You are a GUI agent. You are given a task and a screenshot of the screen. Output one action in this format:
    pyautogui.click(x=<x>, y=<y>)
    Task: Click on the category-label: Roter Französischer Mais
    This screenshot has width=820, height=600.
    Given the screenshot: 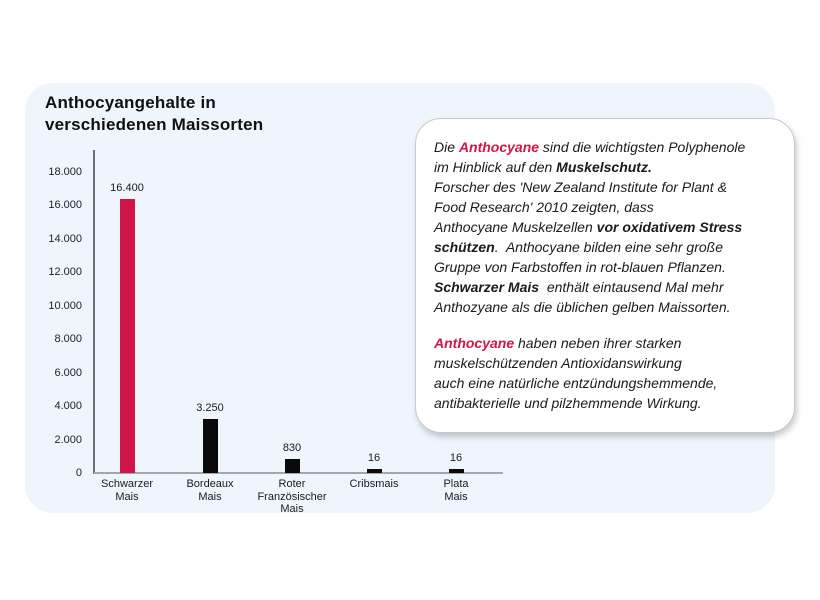 What is the action you would take?
    pyautogui.click(x=292, y=496)
    